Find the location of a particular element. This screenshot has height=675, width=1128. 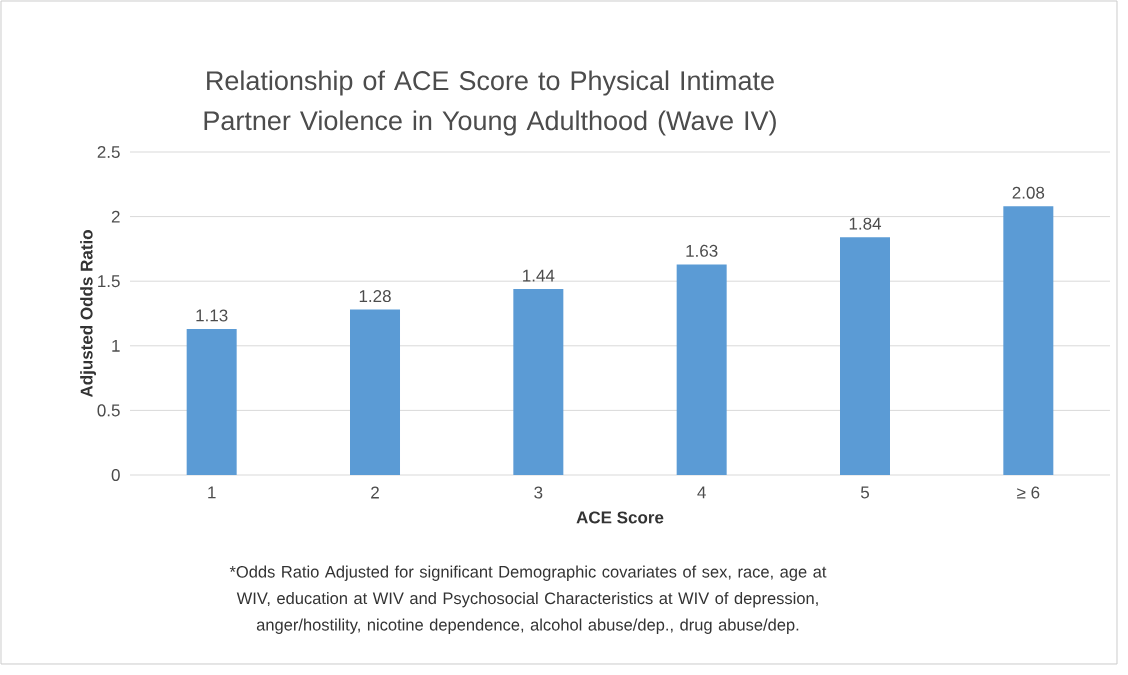

data-label: 1.84 is located at coordinates (865, 223).